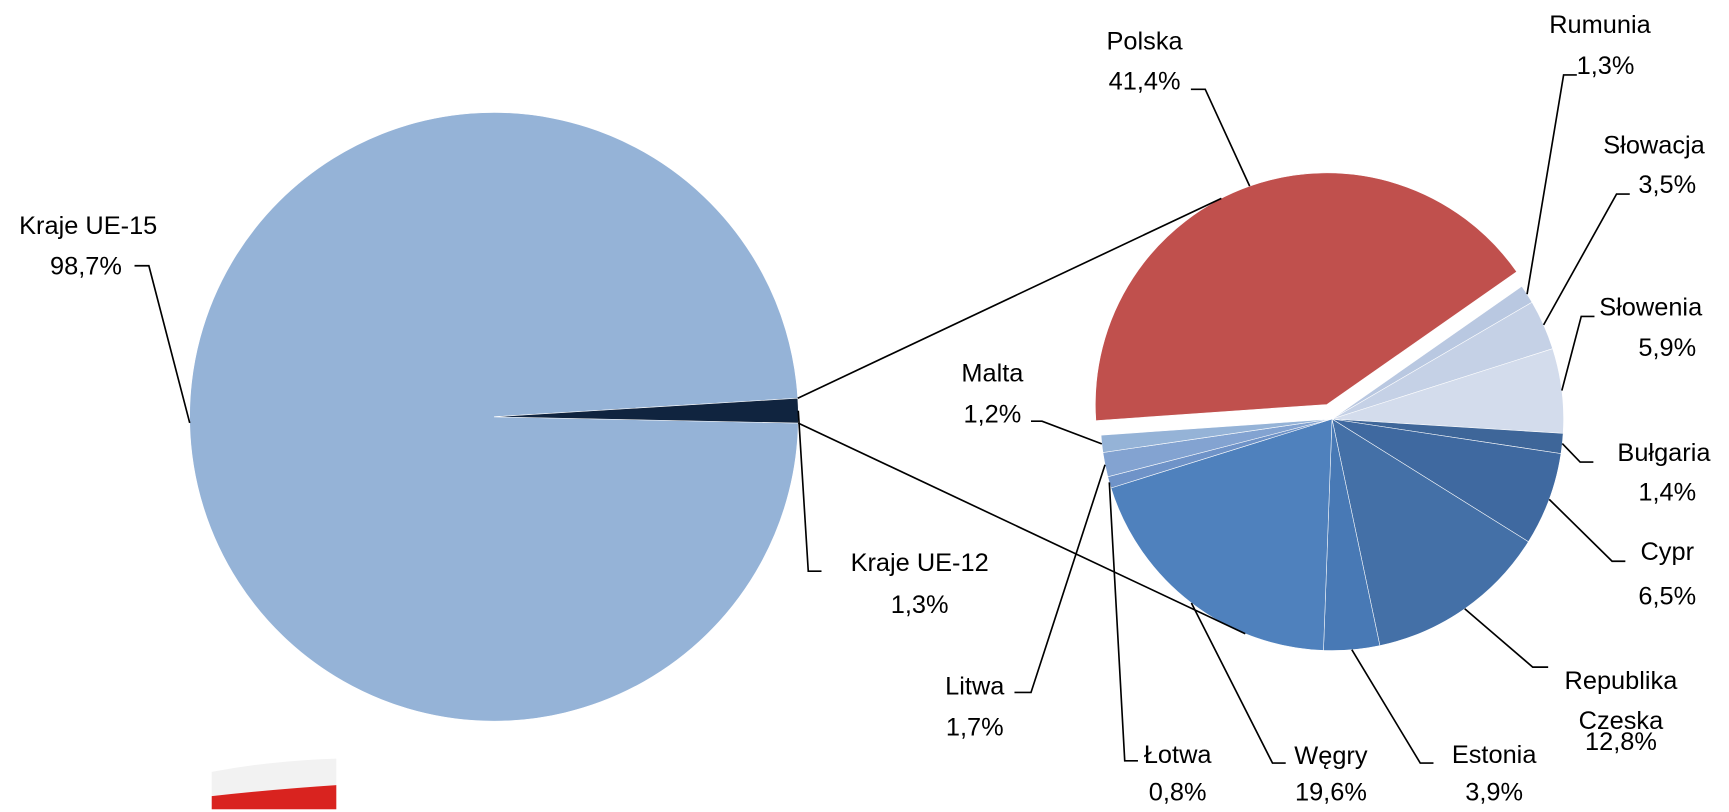 The height and width of the screenshot is (812, 1729). I want to click on slice-label: Litwa, so click(975, 686).